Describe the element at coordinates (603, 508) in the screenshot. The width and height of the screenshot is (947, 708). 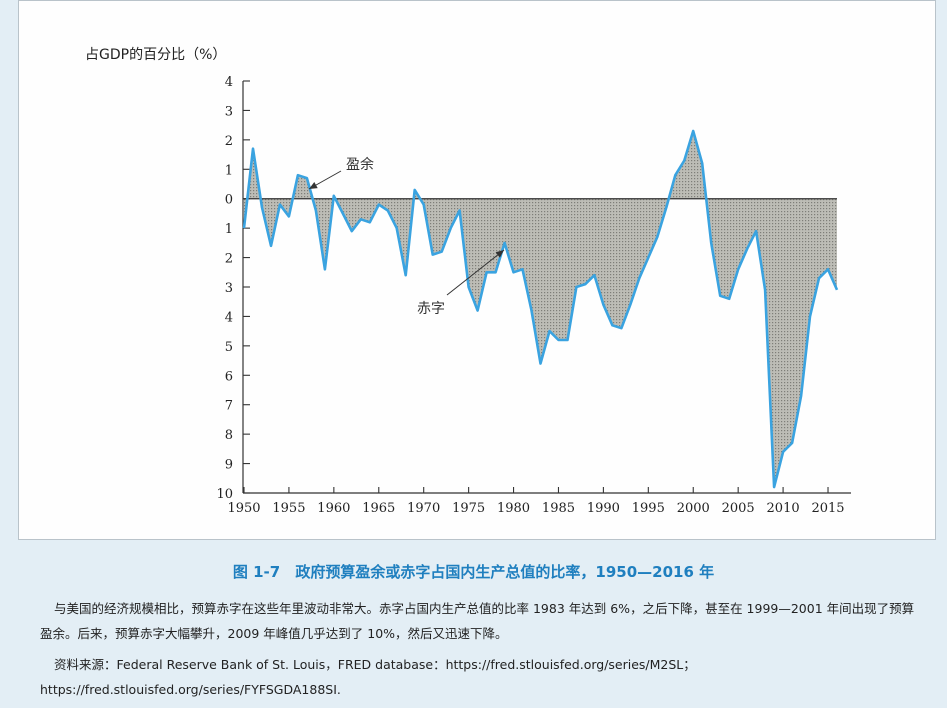
I see `x-tick-label: 1990` at that location.